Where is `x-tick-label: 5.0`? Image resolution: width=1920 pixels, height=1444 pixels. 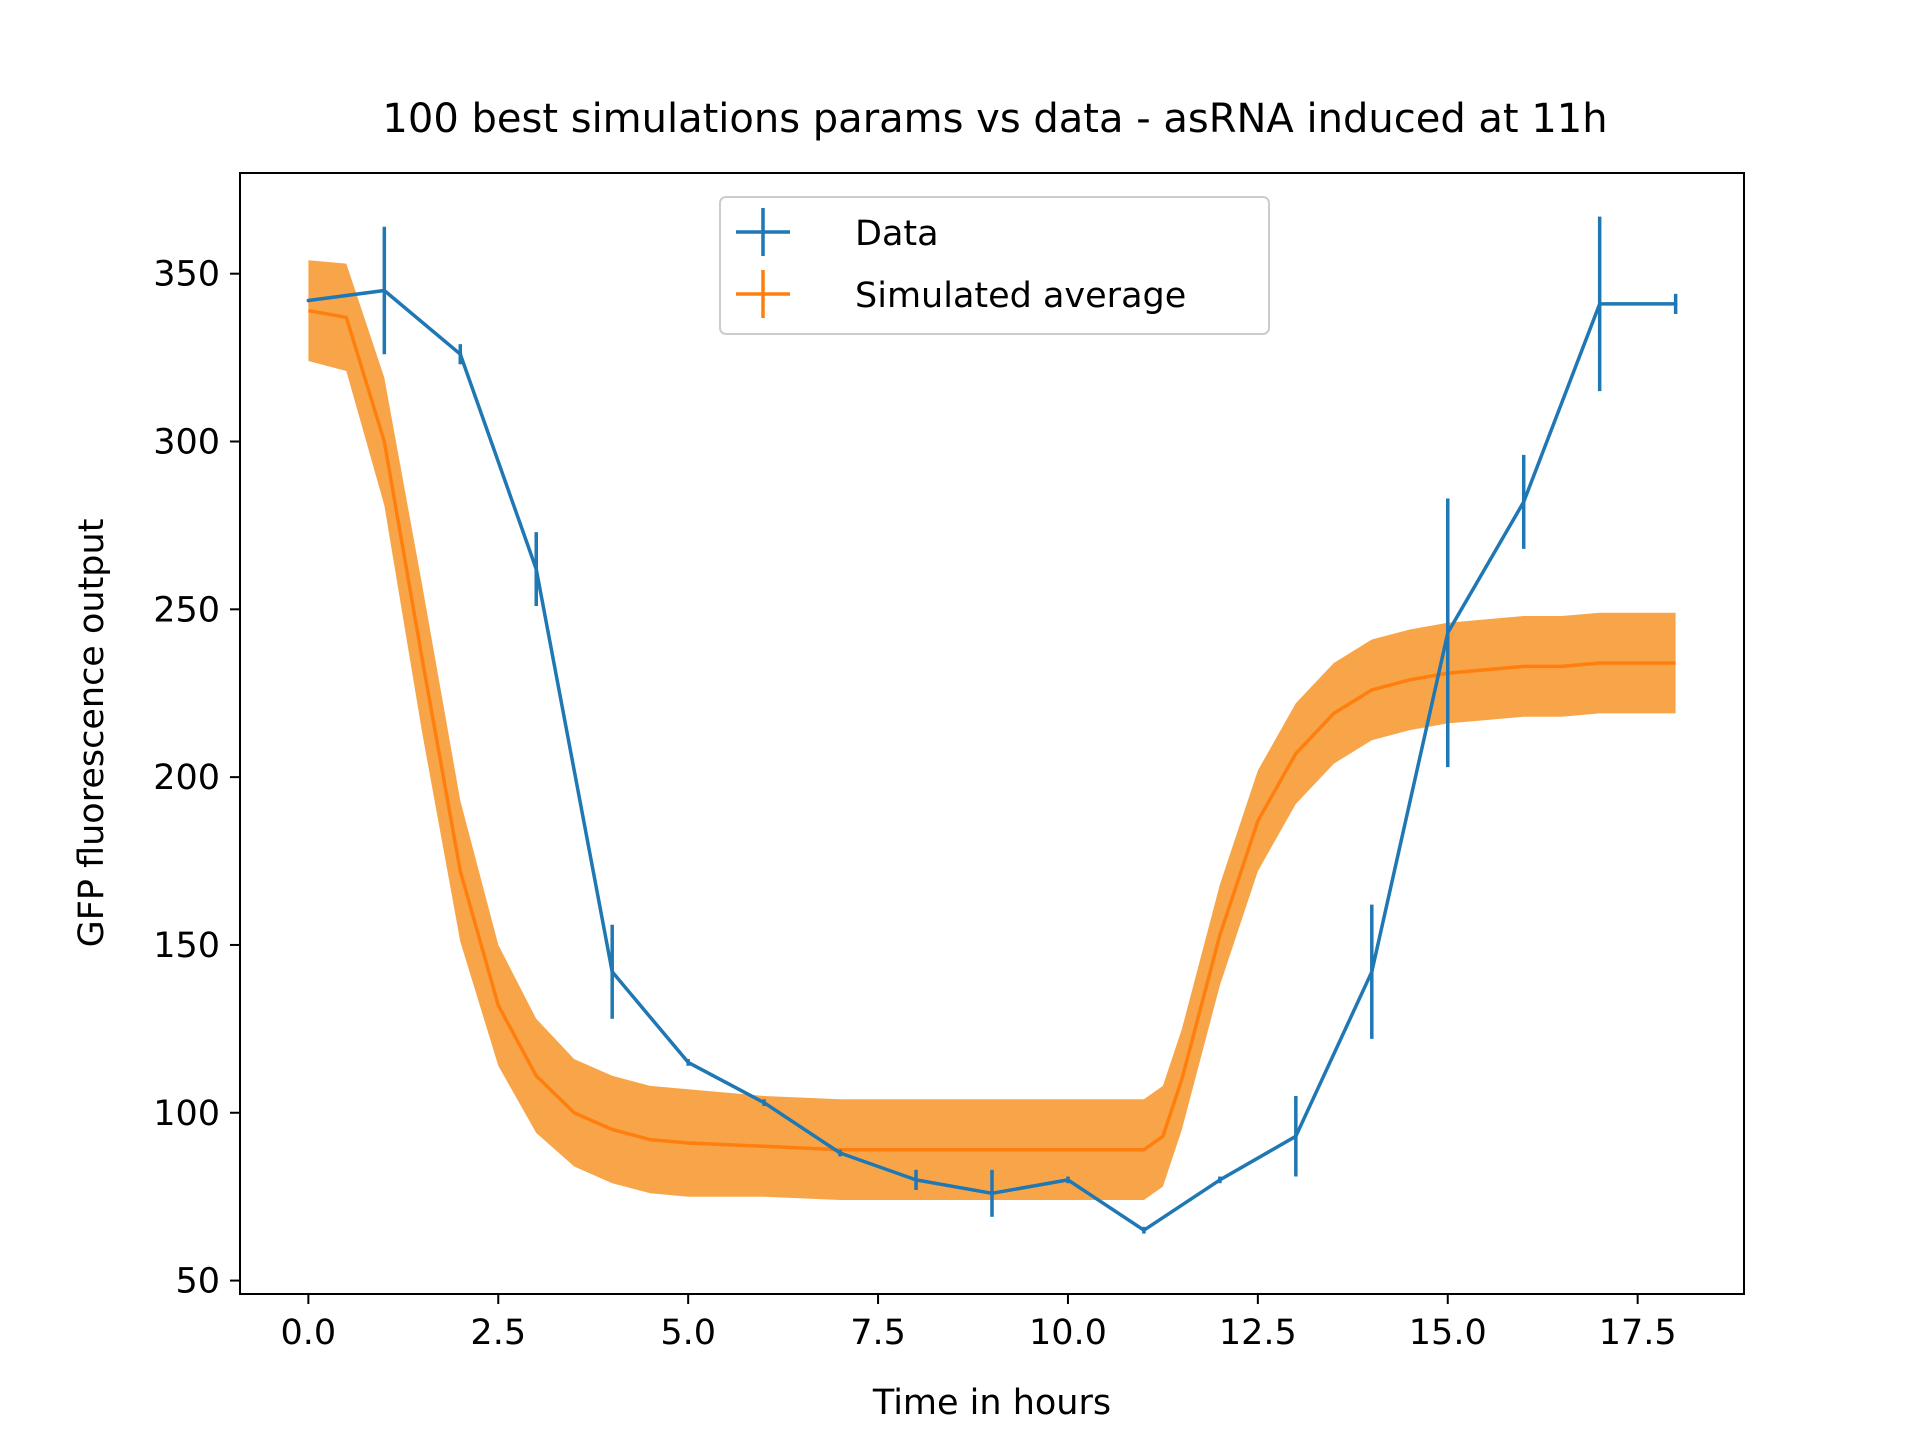
x-tick-label: 5.0 is located at coordinates (688, 1333).